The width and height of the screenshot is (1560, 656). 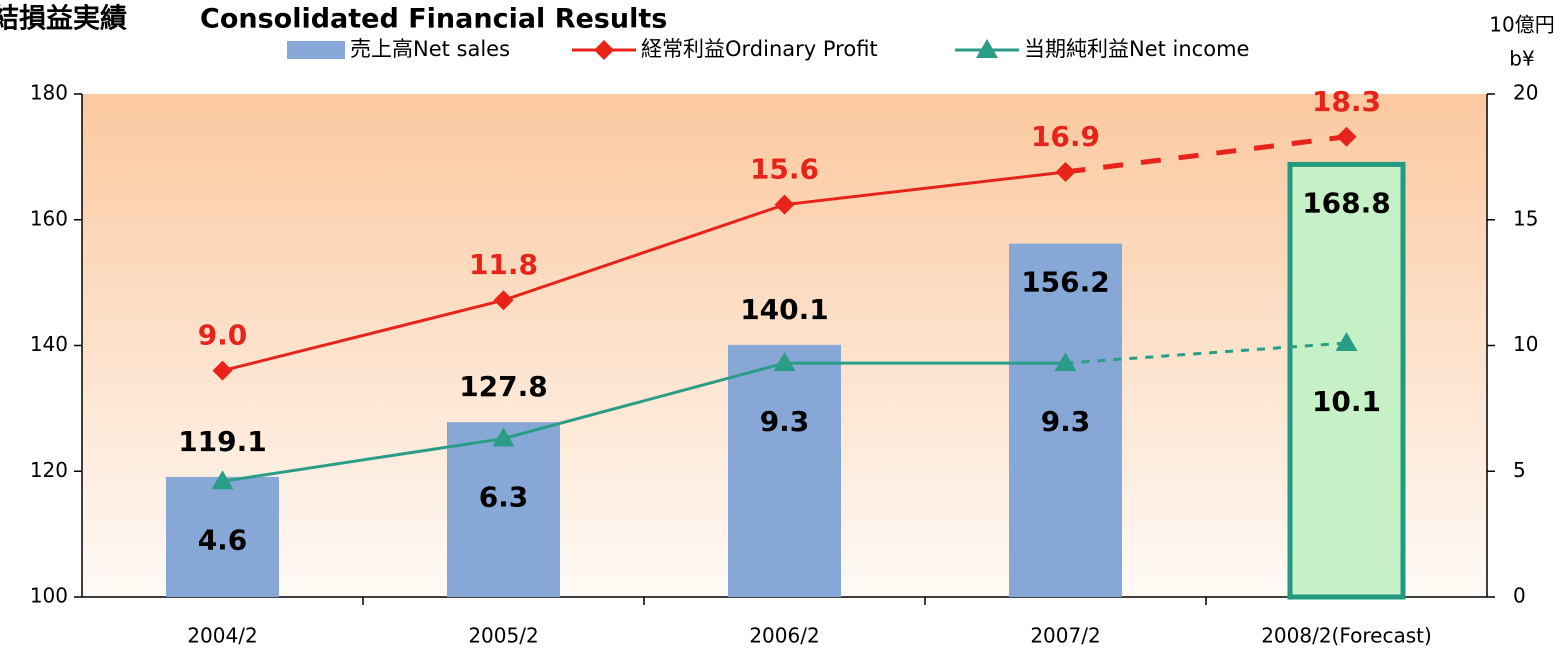 I want to click on bar-value-label: 119.1, so click(x=222, y=441).